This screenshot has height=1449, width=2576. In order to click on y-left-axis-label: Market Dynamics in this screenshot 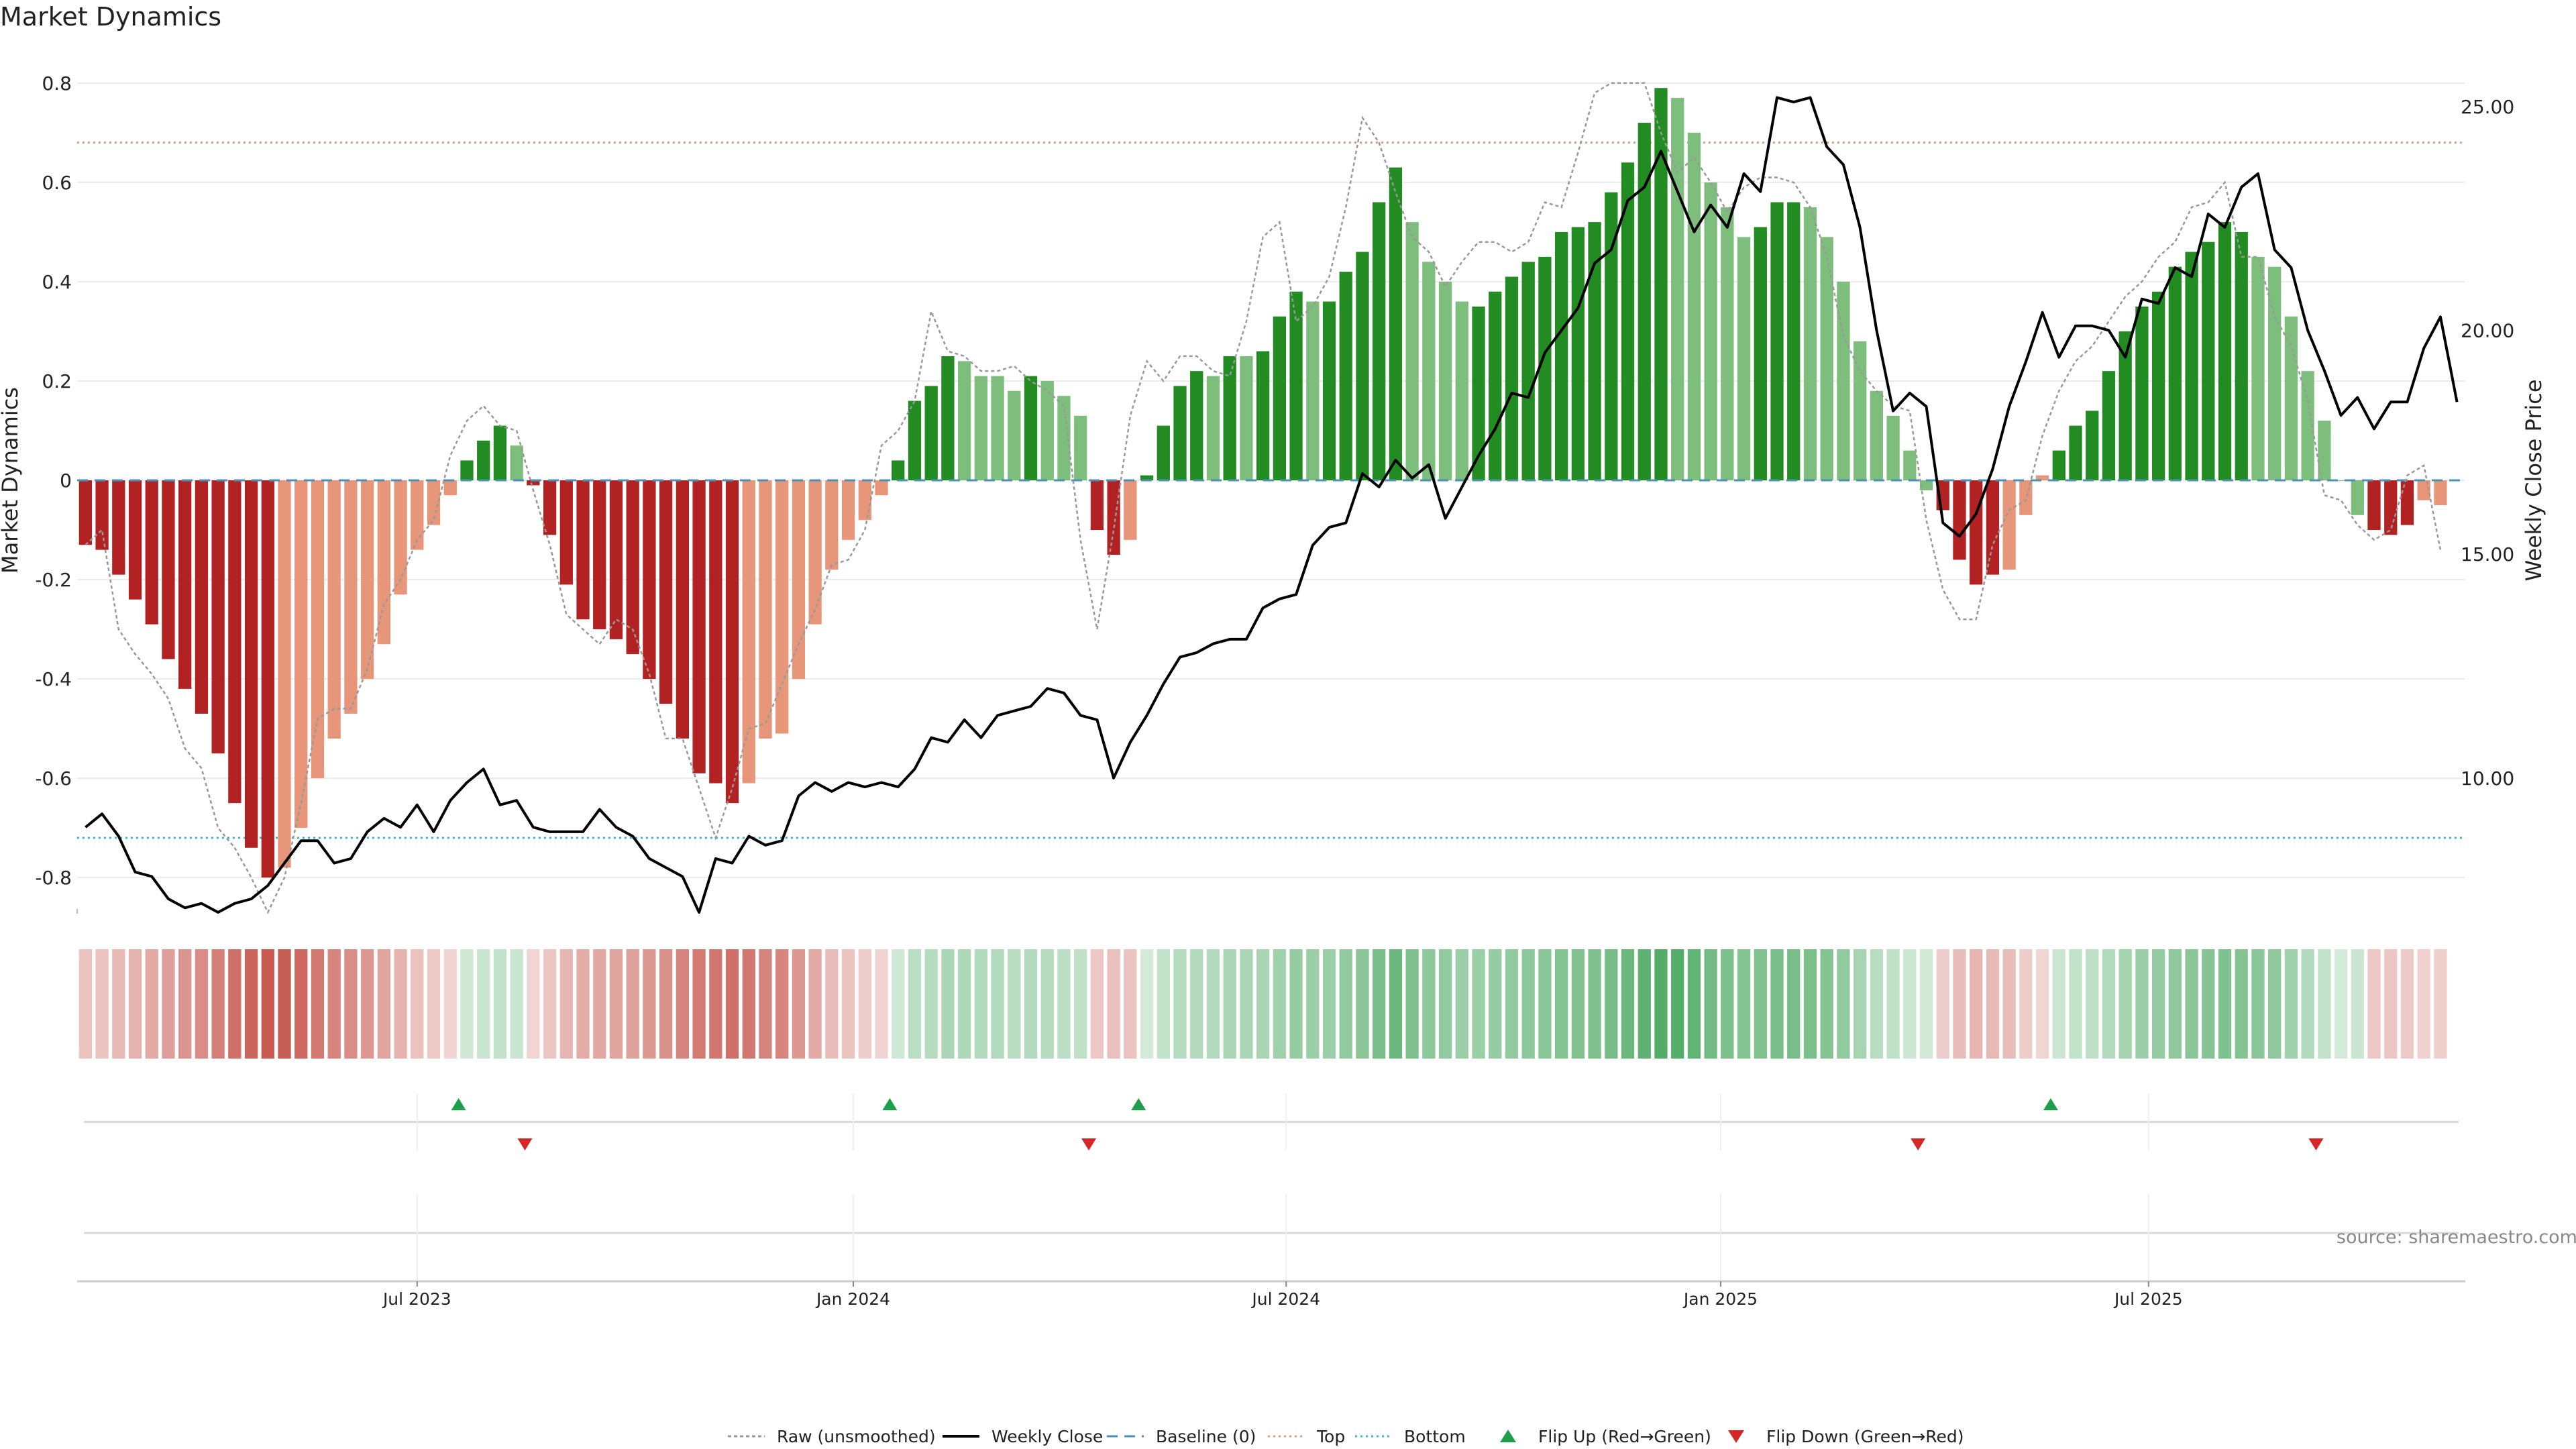, I will do `click(11, 480)`.